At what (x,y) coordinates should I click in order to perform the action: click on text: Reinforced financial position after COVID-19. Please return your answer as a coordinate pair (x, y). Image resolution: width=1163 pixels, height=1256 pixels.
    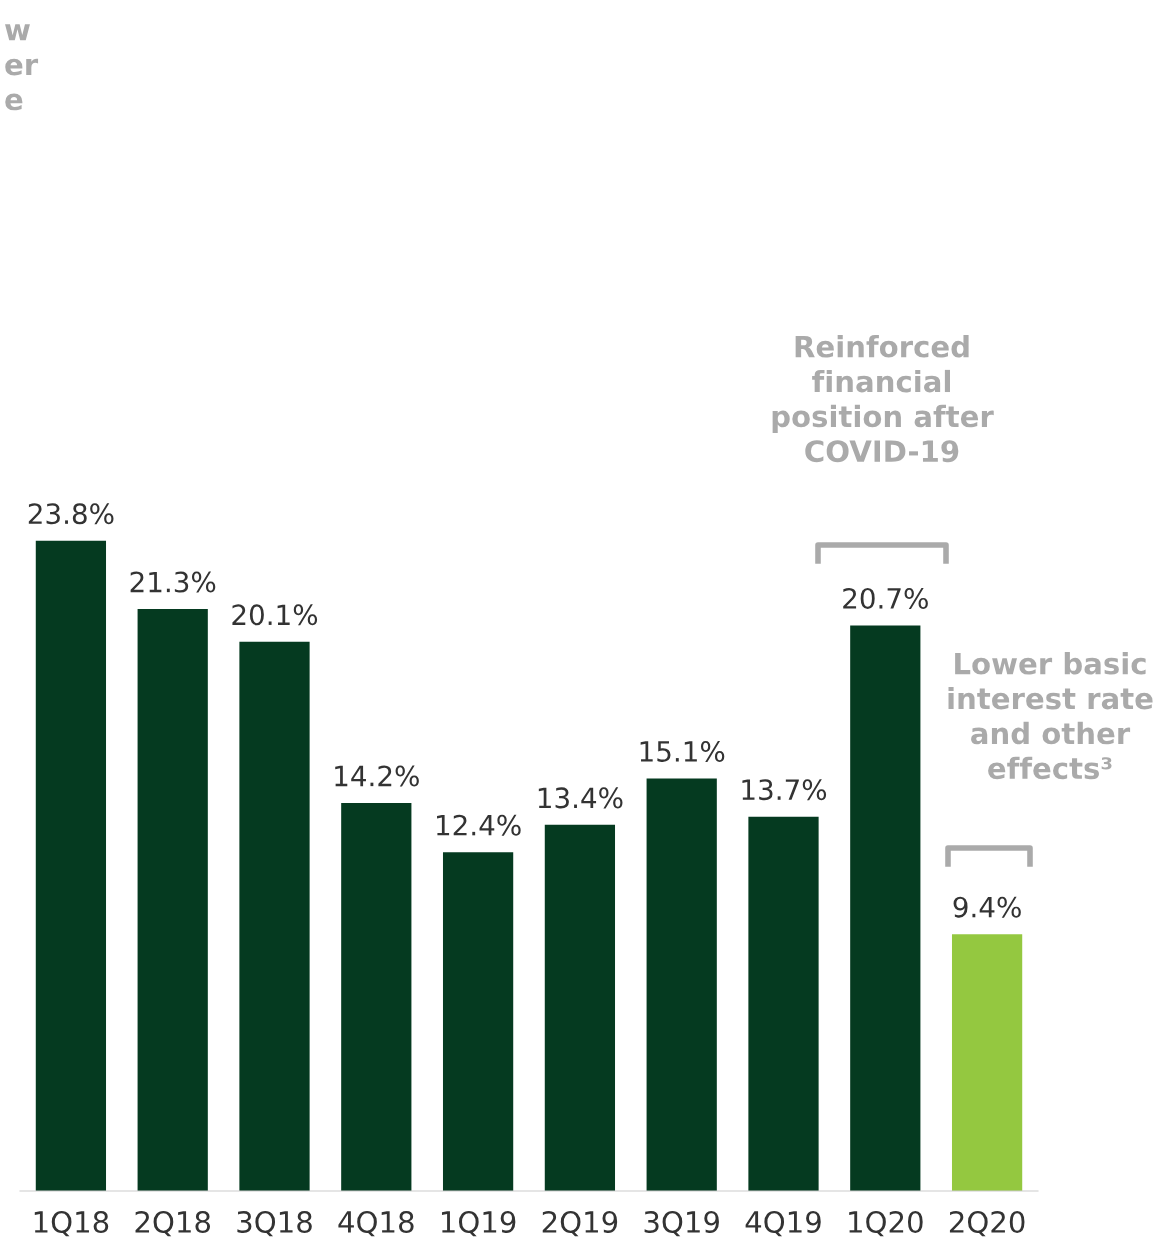
    Looking at the image, I should click on (883, 399).